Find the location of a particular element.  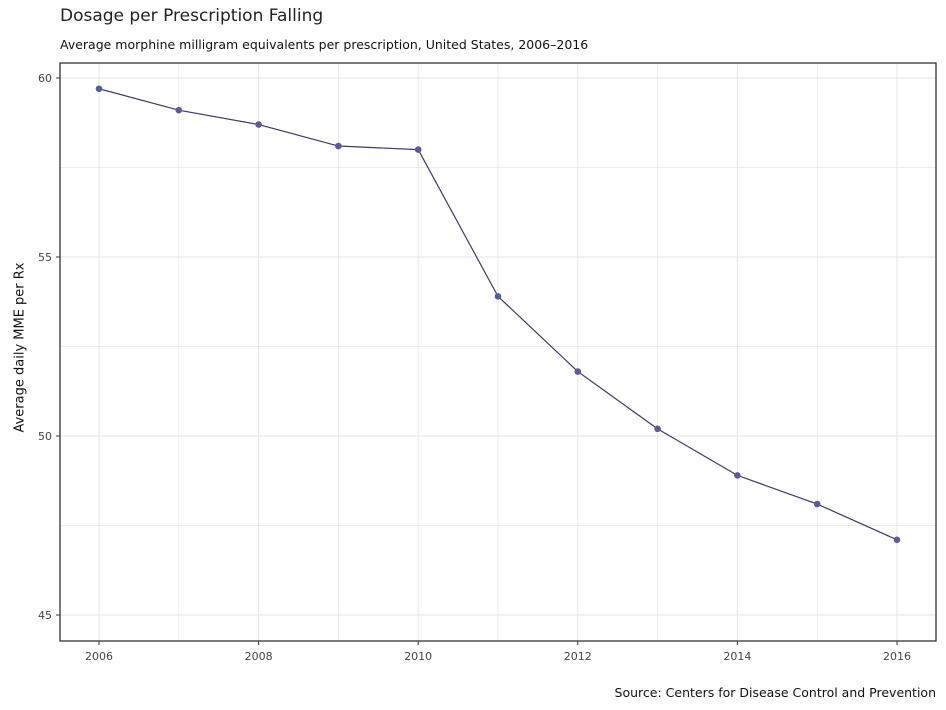

x-tick-label: 2016 is located at coordinates (897, 656).